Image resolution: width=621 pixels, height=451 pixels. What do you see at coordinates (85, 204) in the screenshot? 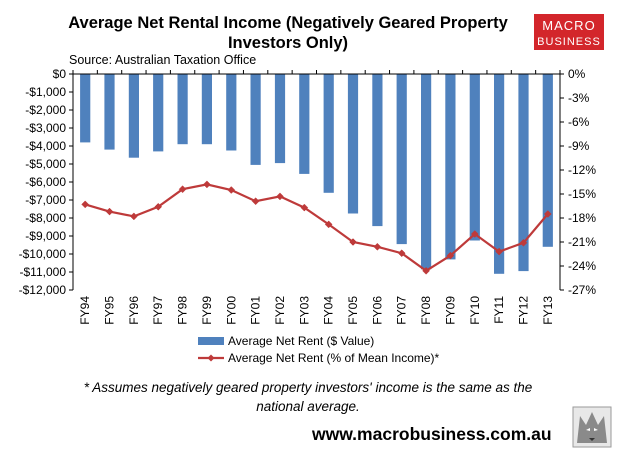
I see `line-point-fy94` at bounding box center [85, 204].